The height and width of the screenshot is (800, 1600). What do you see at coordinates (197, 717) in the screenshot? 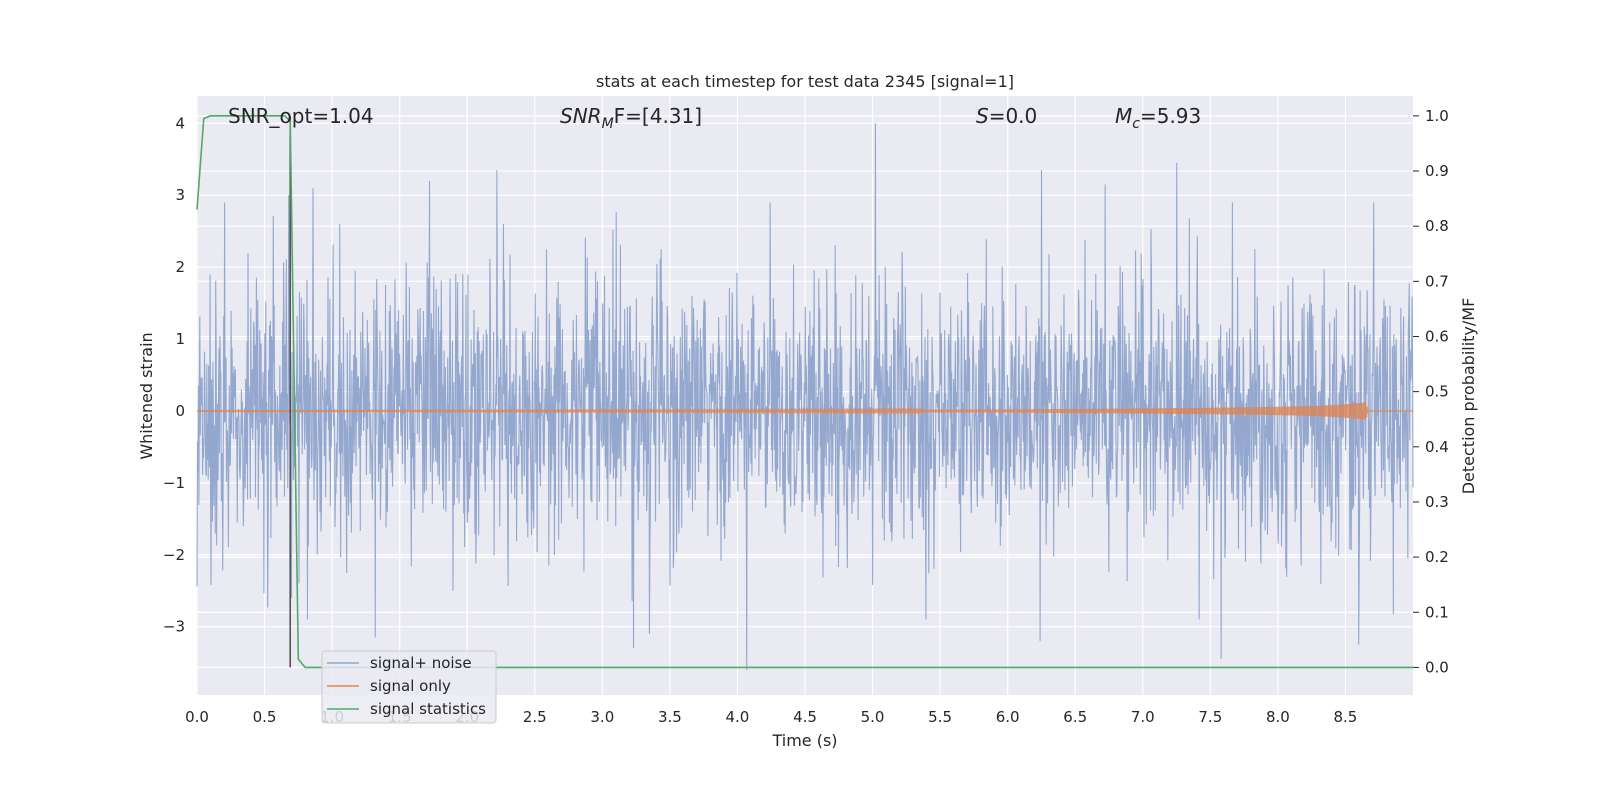
I see `x-tick-label: 0.0` at bounding box center [197, 717].